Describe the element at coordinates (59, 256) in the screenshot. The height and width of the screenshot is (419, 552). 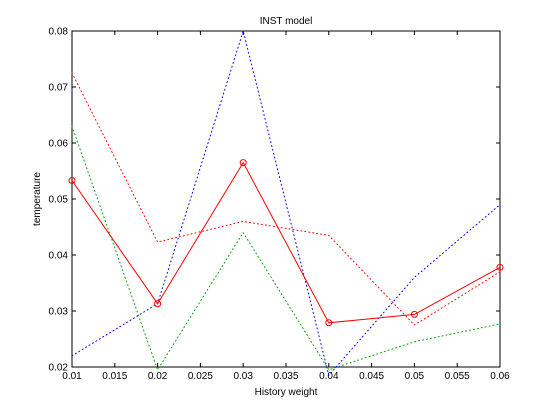
I see `y-tick-label: 0.04` at that location.